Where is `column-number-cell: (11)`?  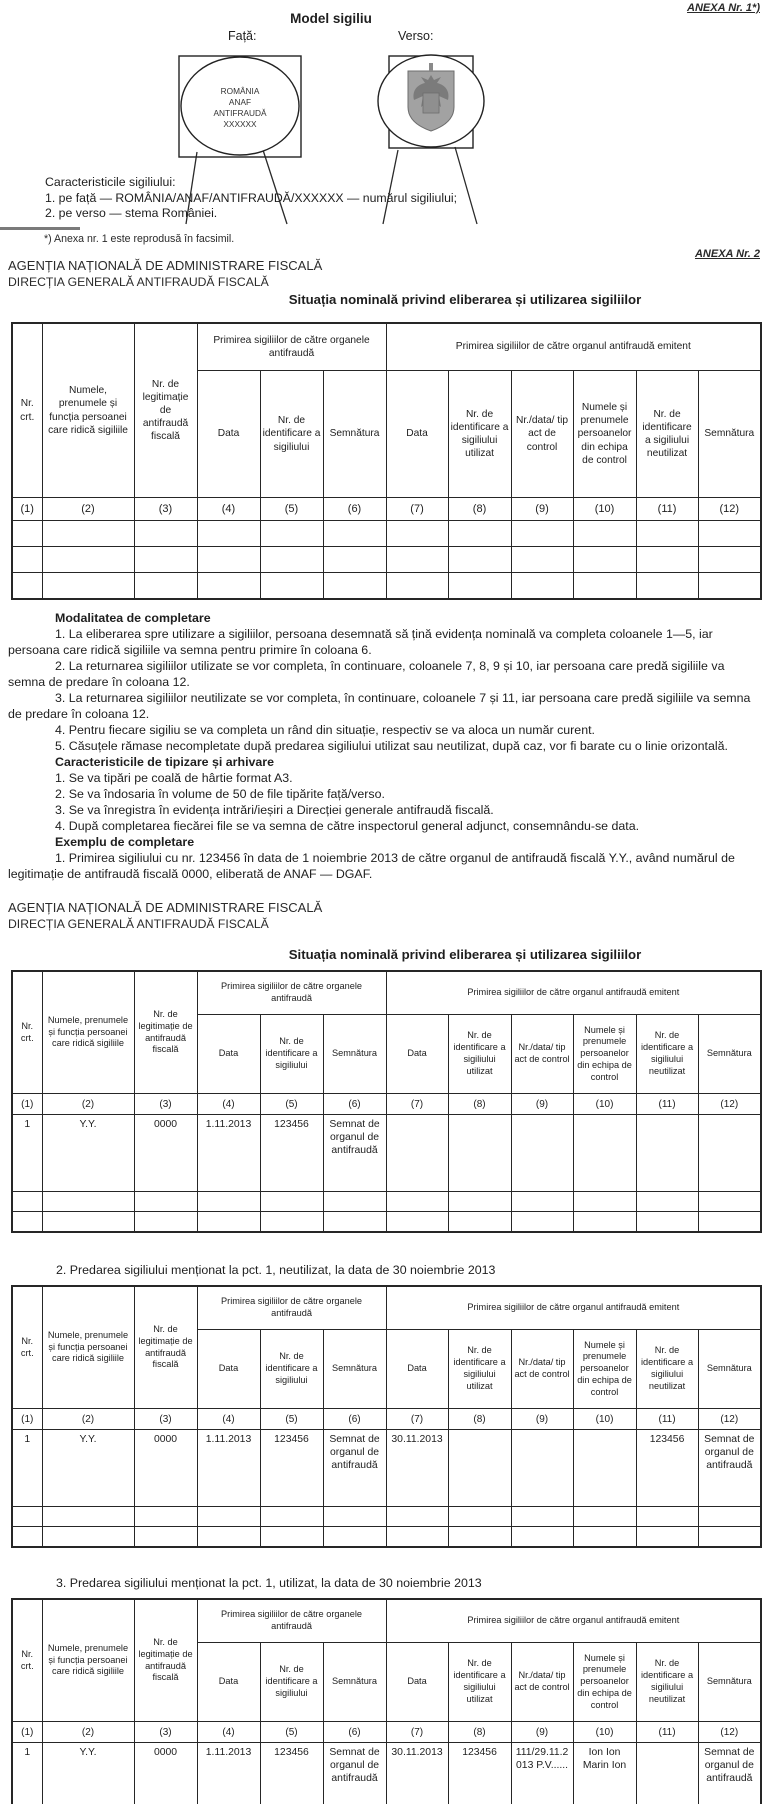
column-number-cell: (11) is located at coordinates (667, 1419).